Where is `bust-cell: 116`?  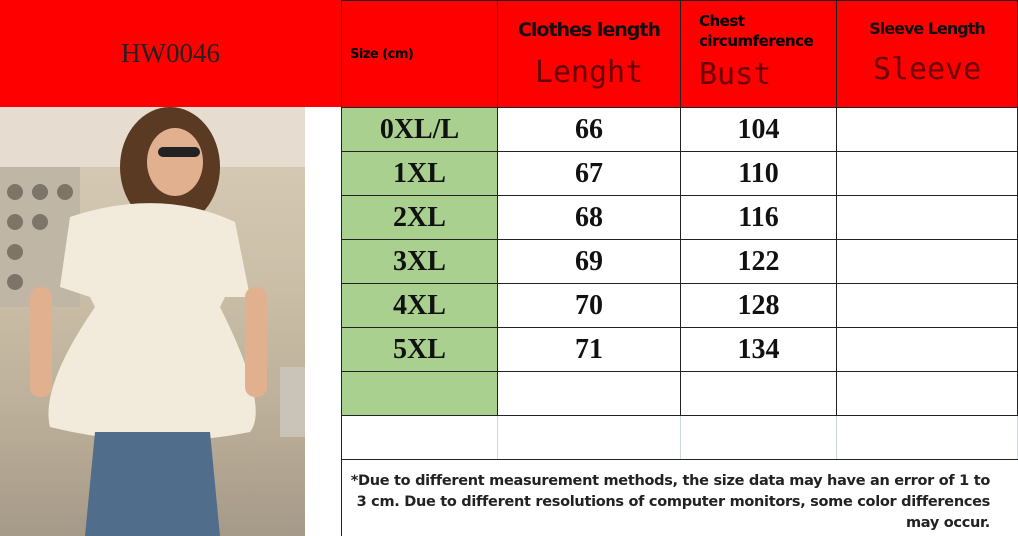 bust-cell: 116 is located at coordinates (758, 217).